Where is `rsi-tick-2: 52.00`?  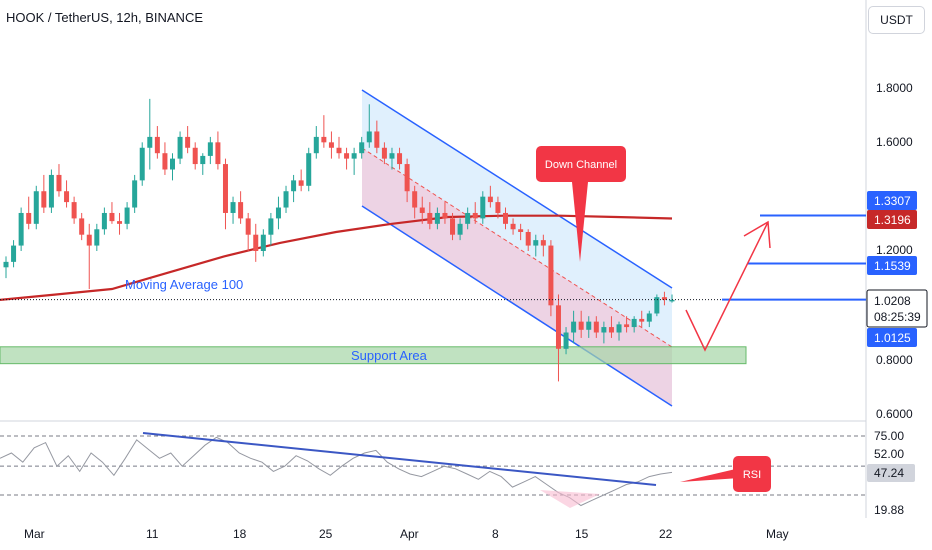 rsi-tick-2: 52.00 is located at coordinates (889, 454).